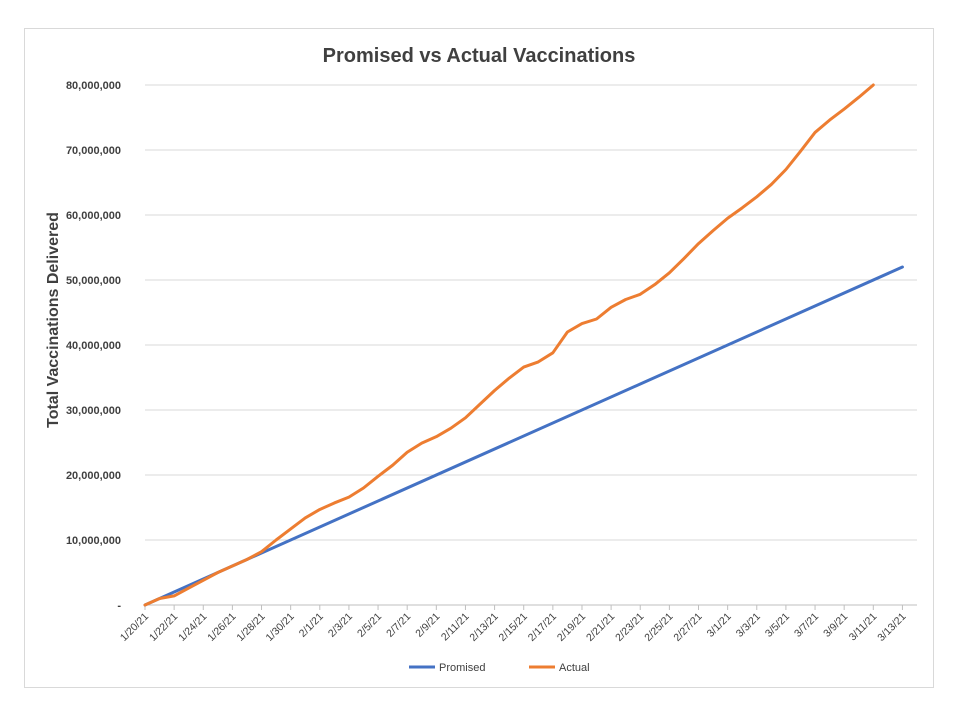  What do you see at coordinates (658, 627) in the screenshot?
I see `x-tick-label: 2/25/21` at bounding box center [658, 627].